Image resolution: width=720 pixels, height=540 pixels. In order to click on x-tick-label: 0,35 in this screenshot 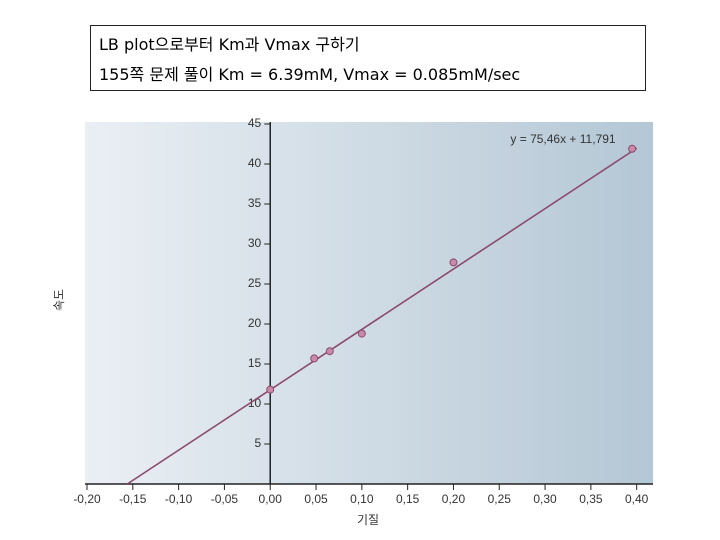, I will do `click(591, 499)`.